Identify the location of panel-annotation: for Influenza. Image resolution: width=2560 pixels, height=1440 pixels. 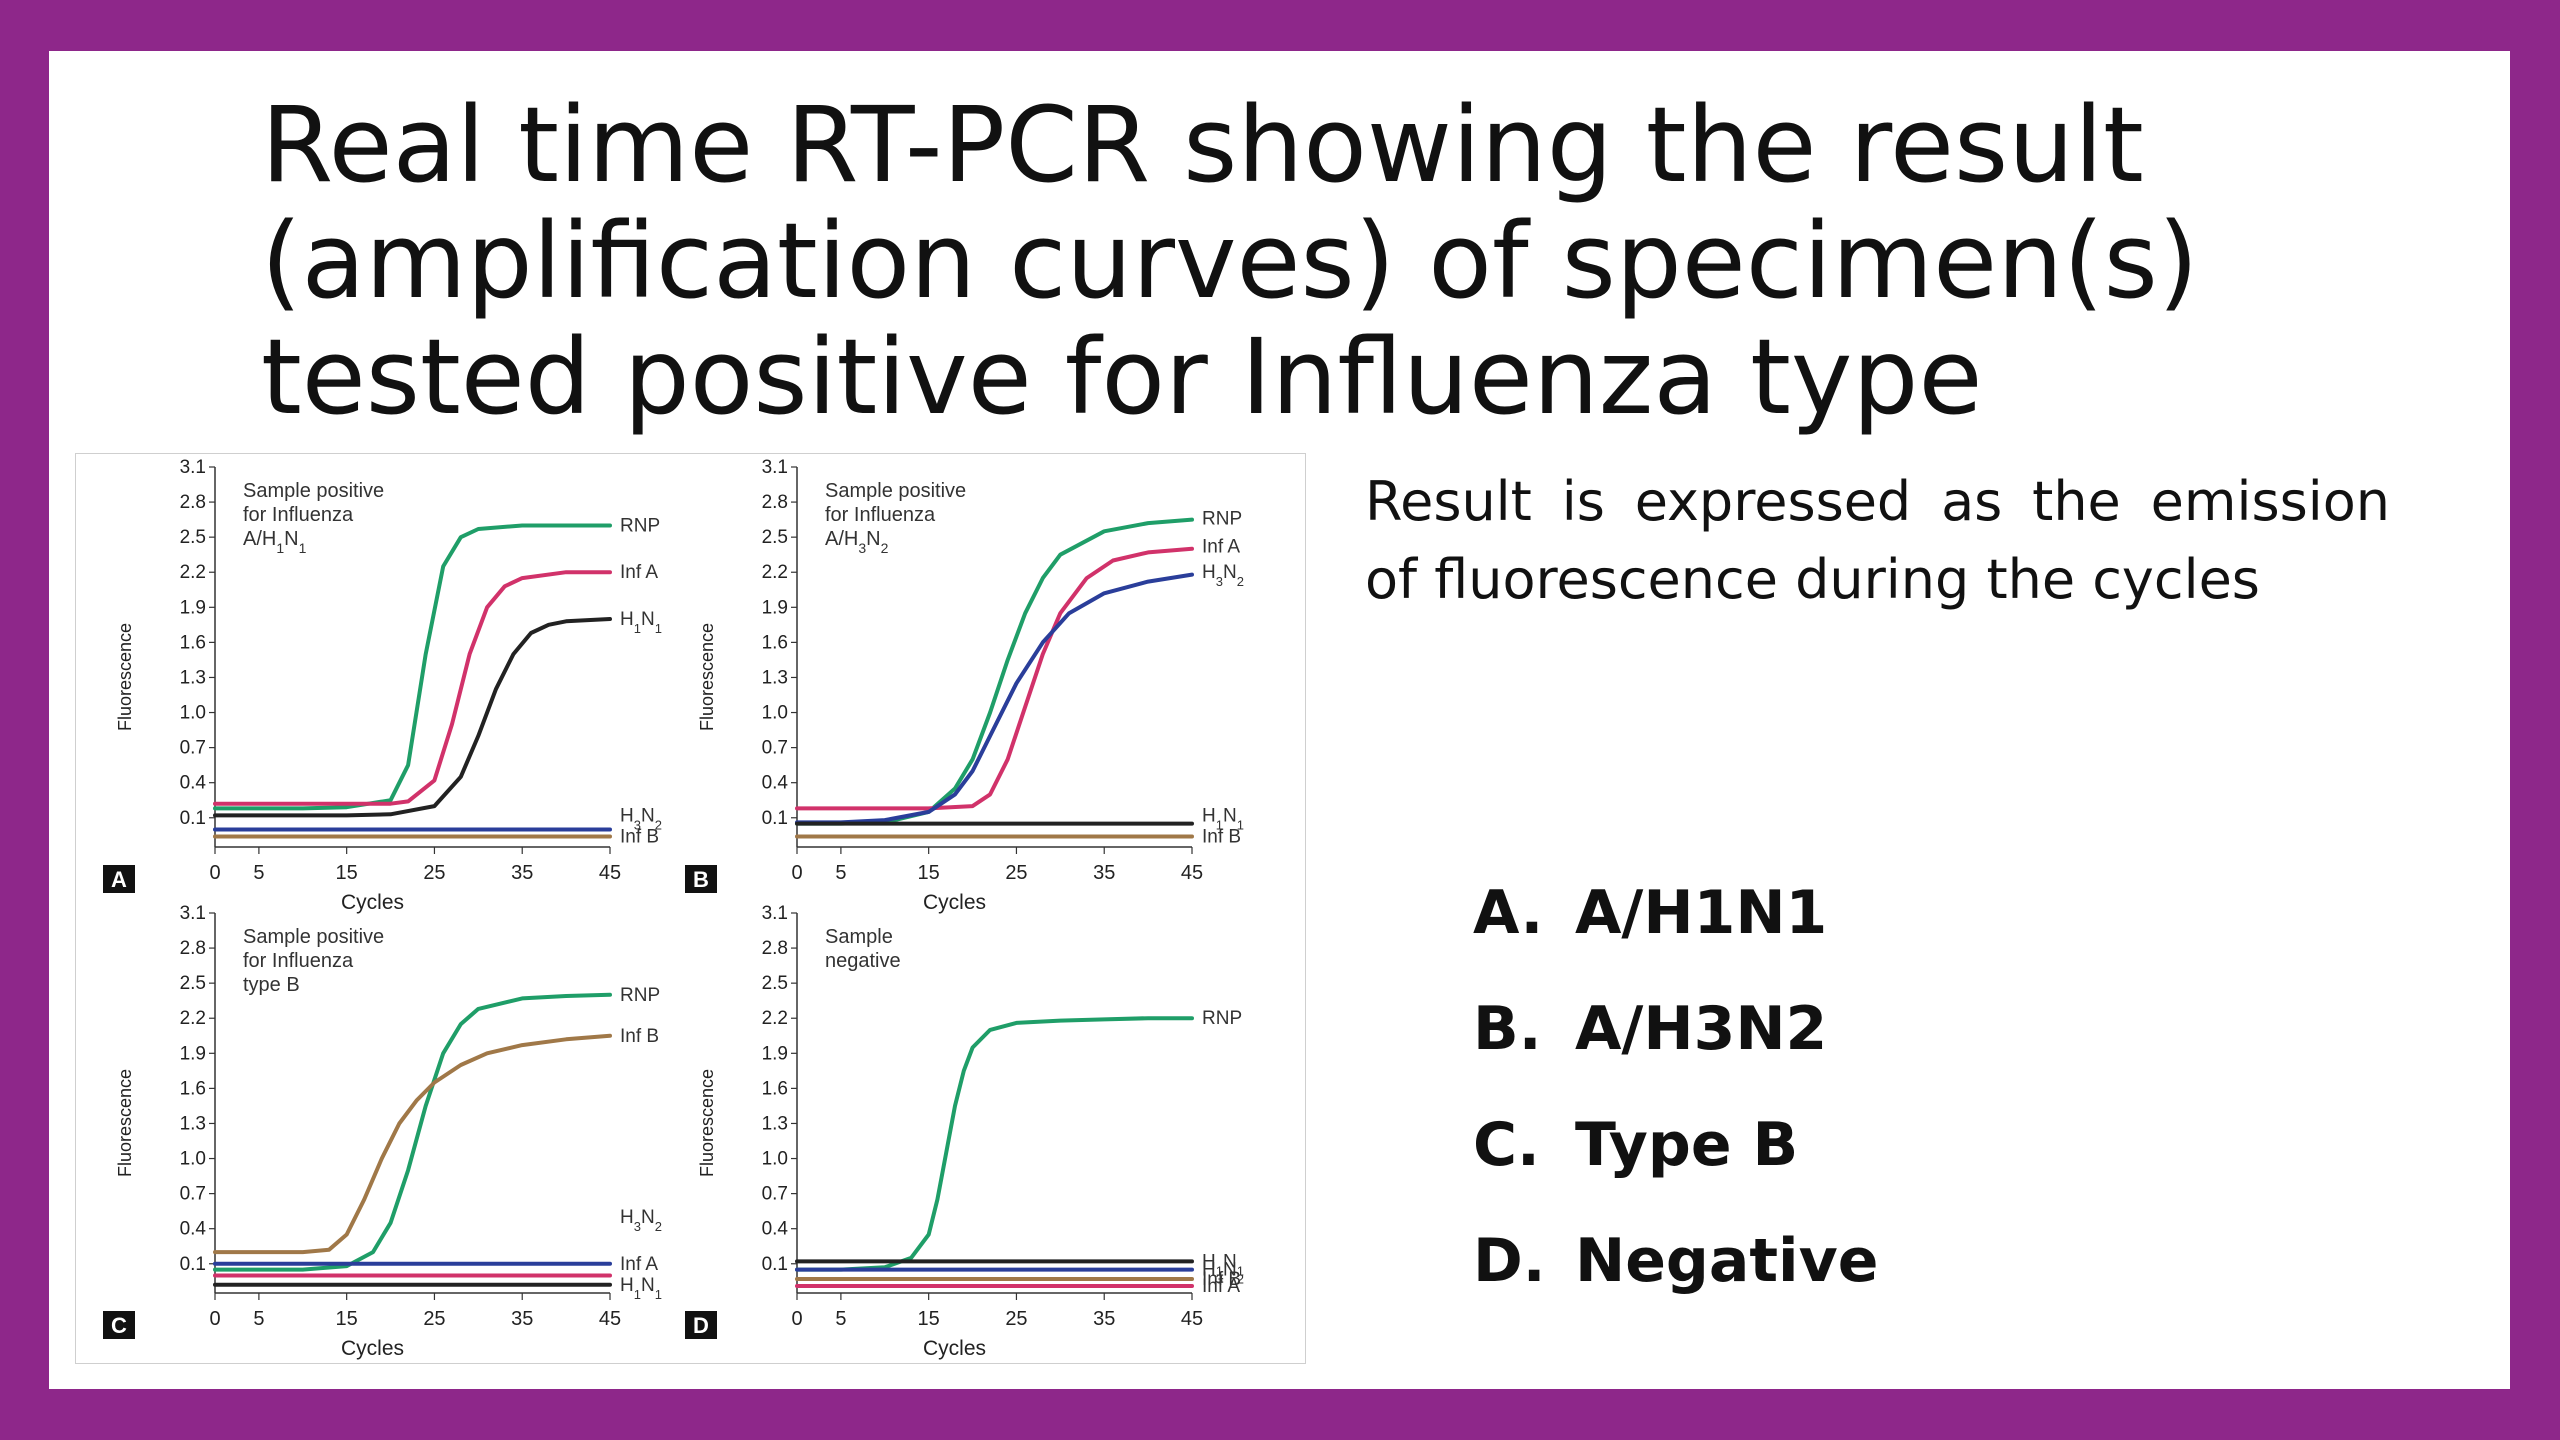
(298, 961).